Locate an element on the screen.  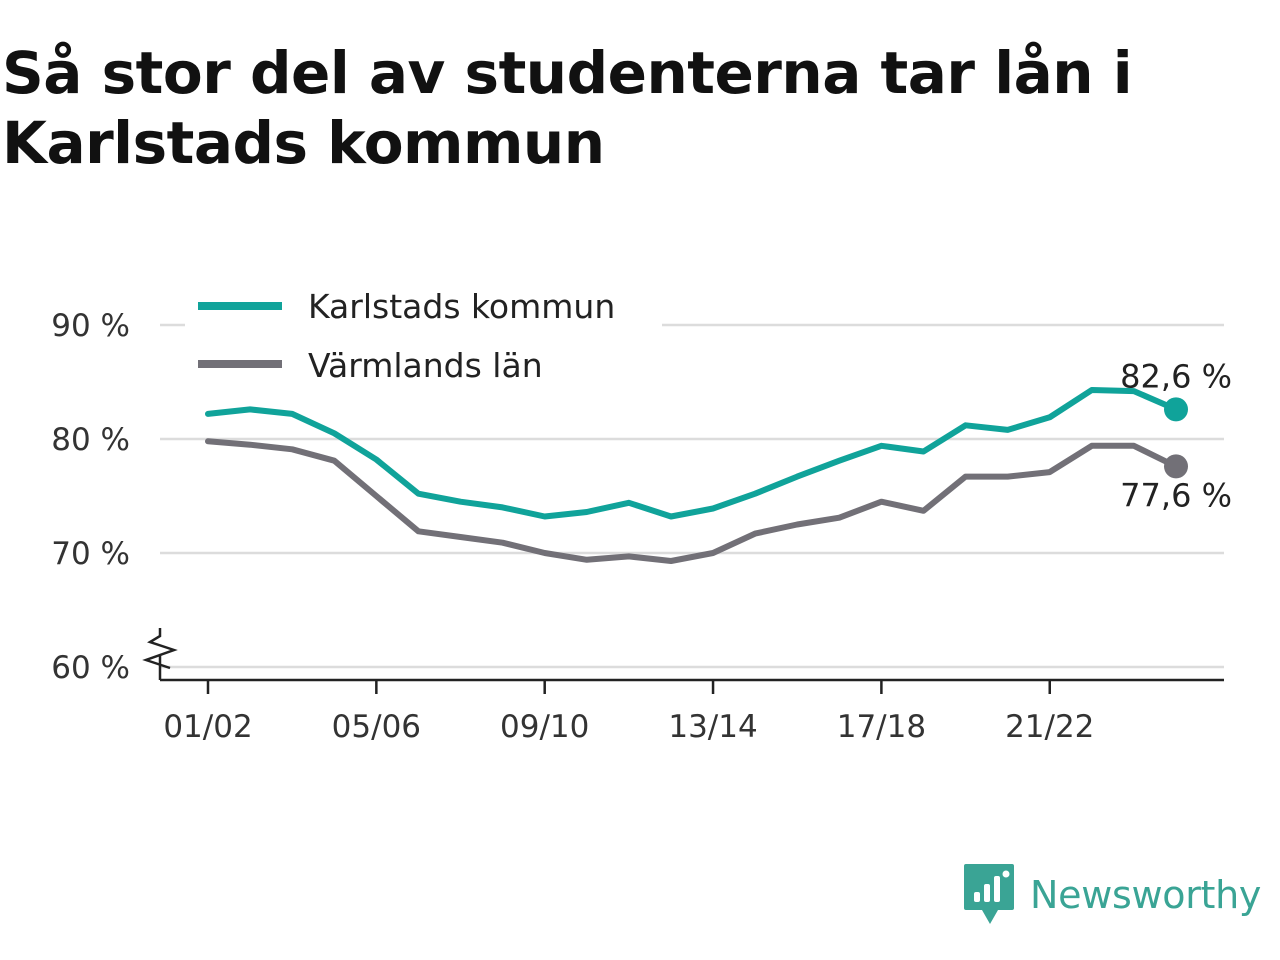
end-label-karlstads-kommun: 82,6 % is located at coordinates (1176, 376).